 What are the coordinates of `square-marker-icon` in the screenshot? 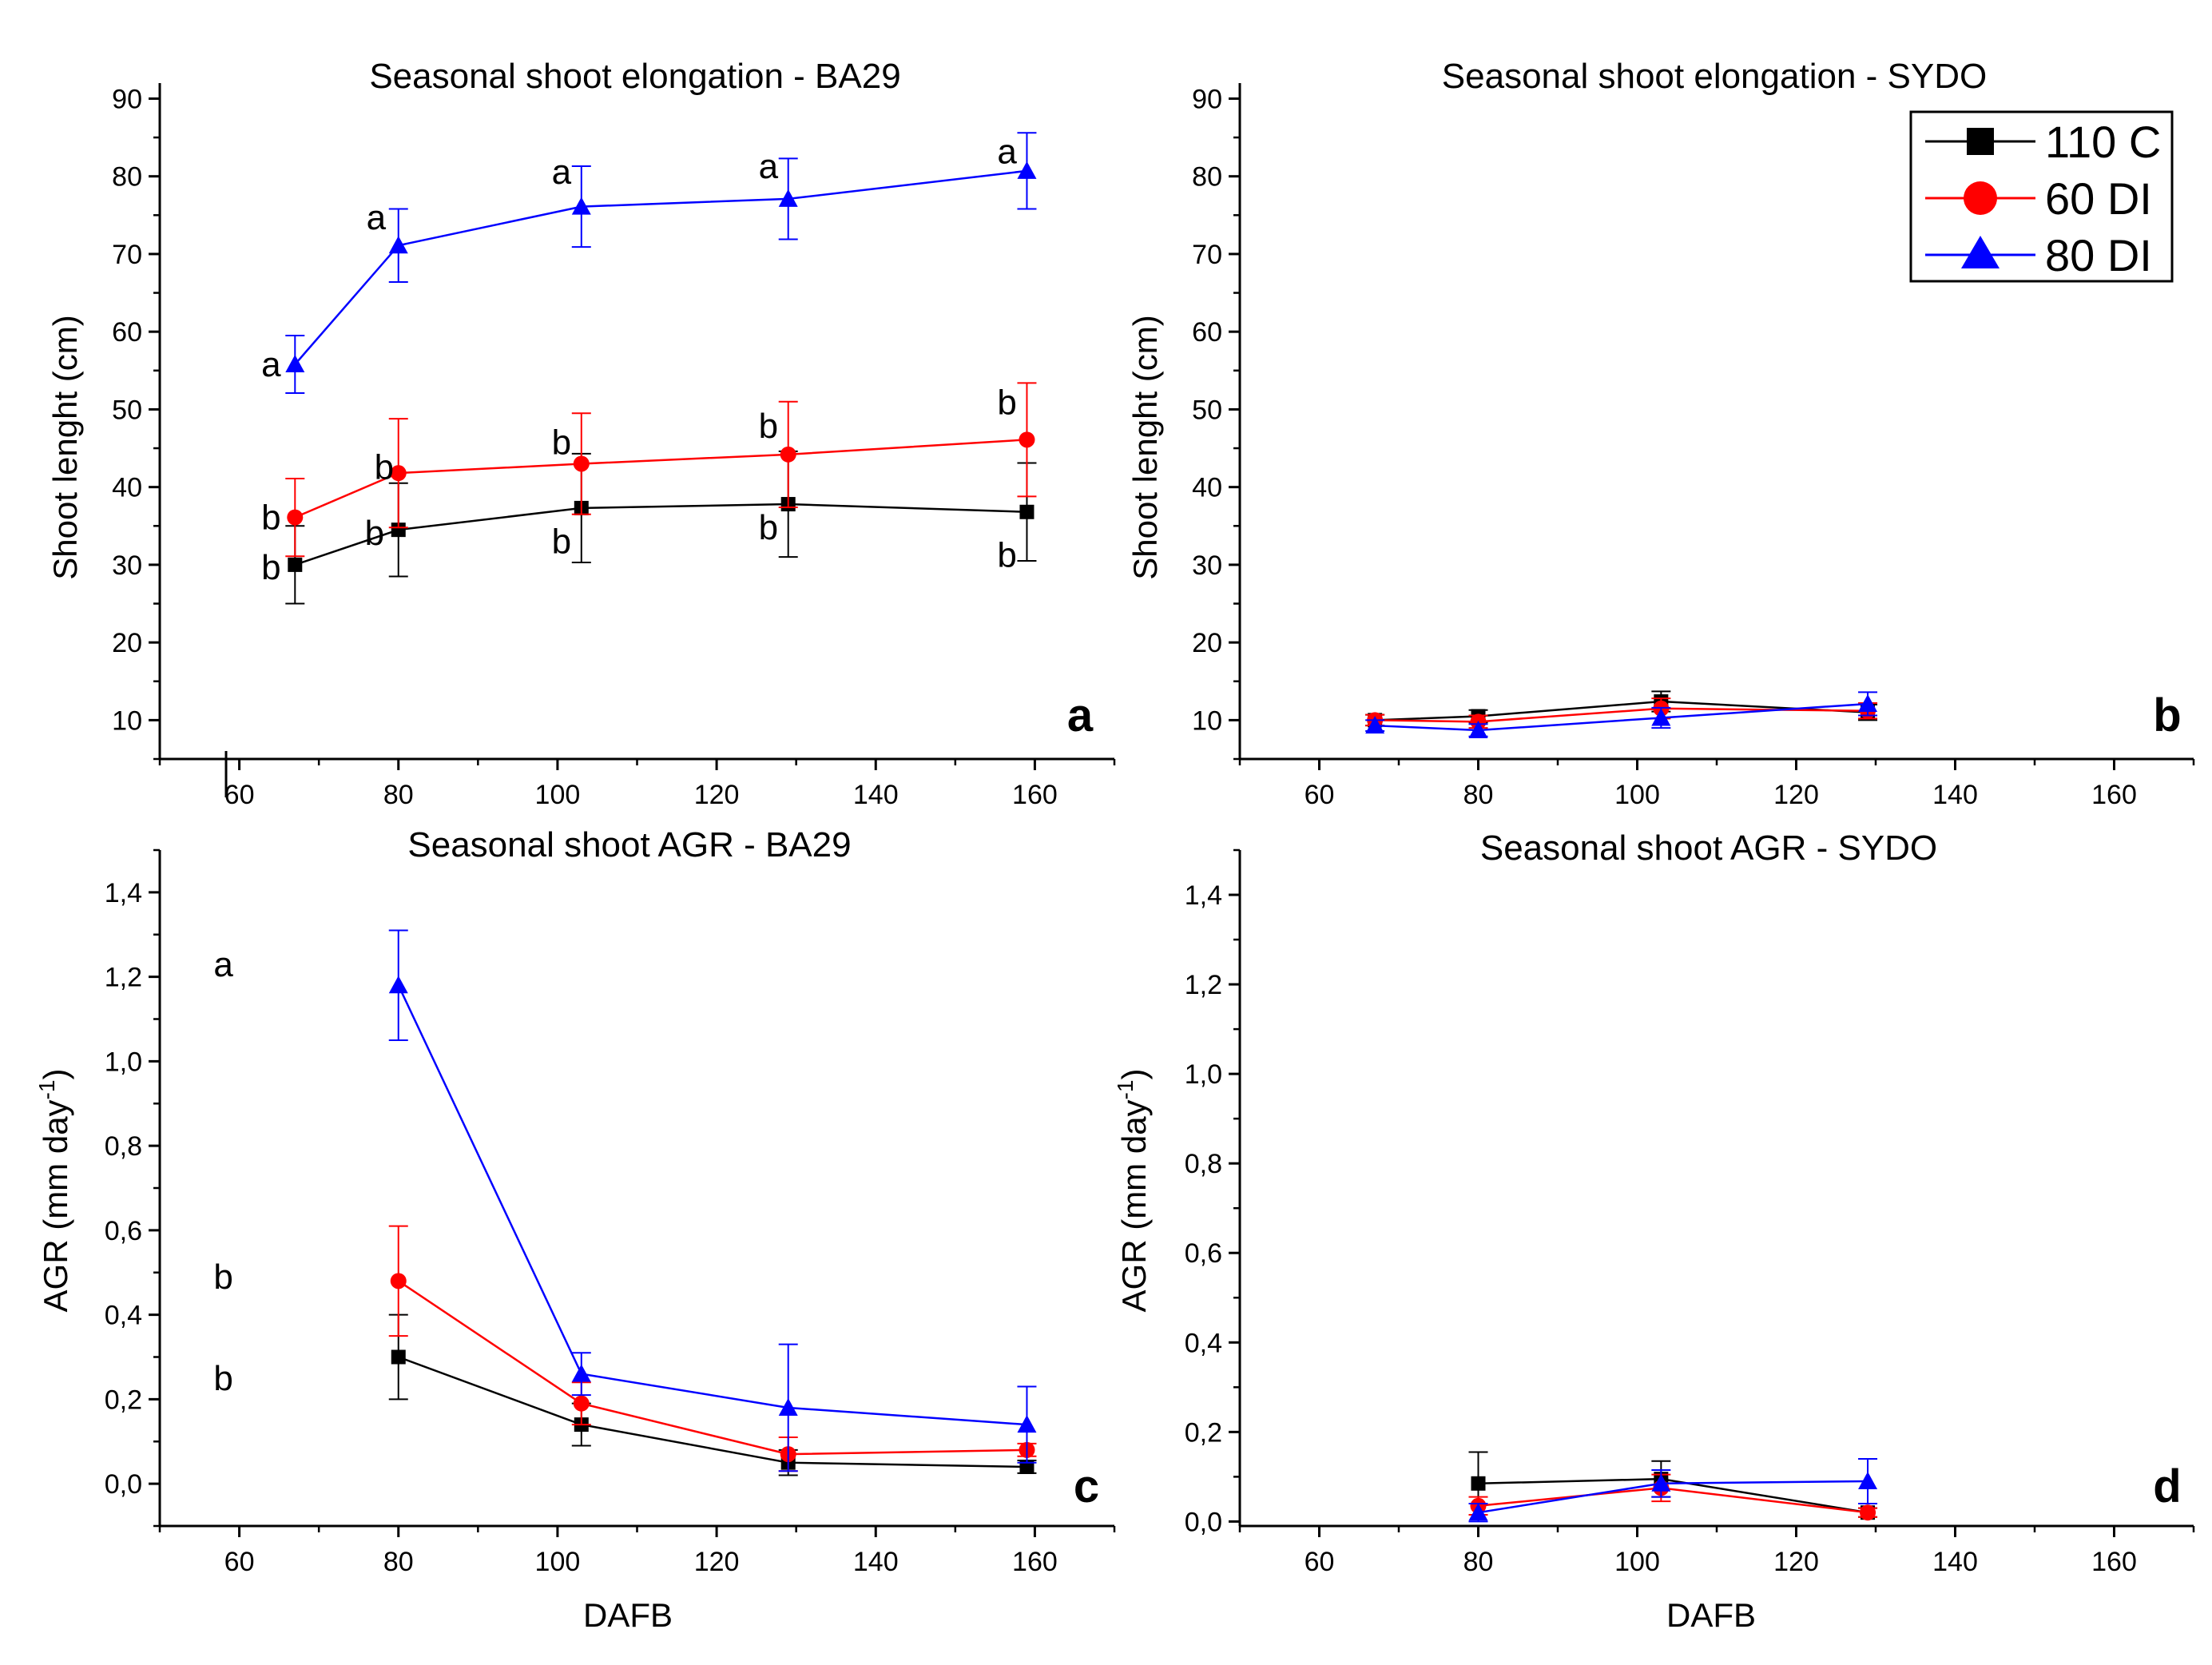 It's located at (1981, 141).